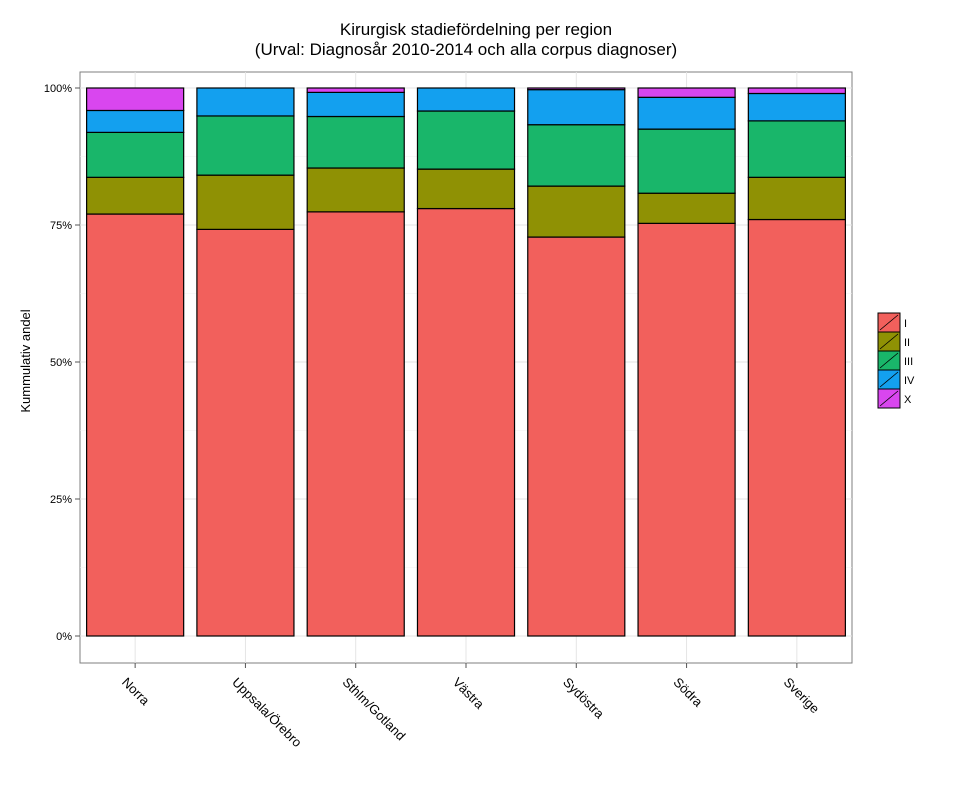  I want to click on y-tick-label: 50%, so click(61, 363).